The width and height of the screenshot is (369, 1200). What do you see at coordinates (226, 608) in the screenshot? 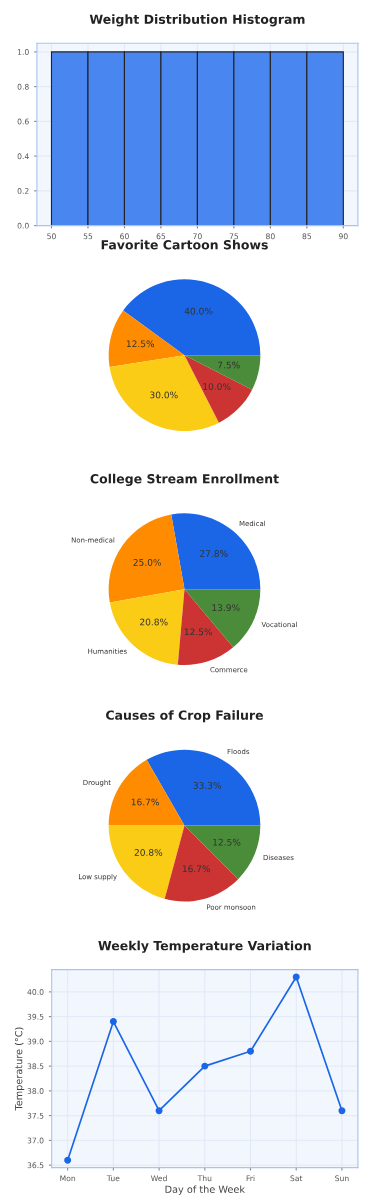
I see `data-label: 13.9%` at bounding box center [226, 608].